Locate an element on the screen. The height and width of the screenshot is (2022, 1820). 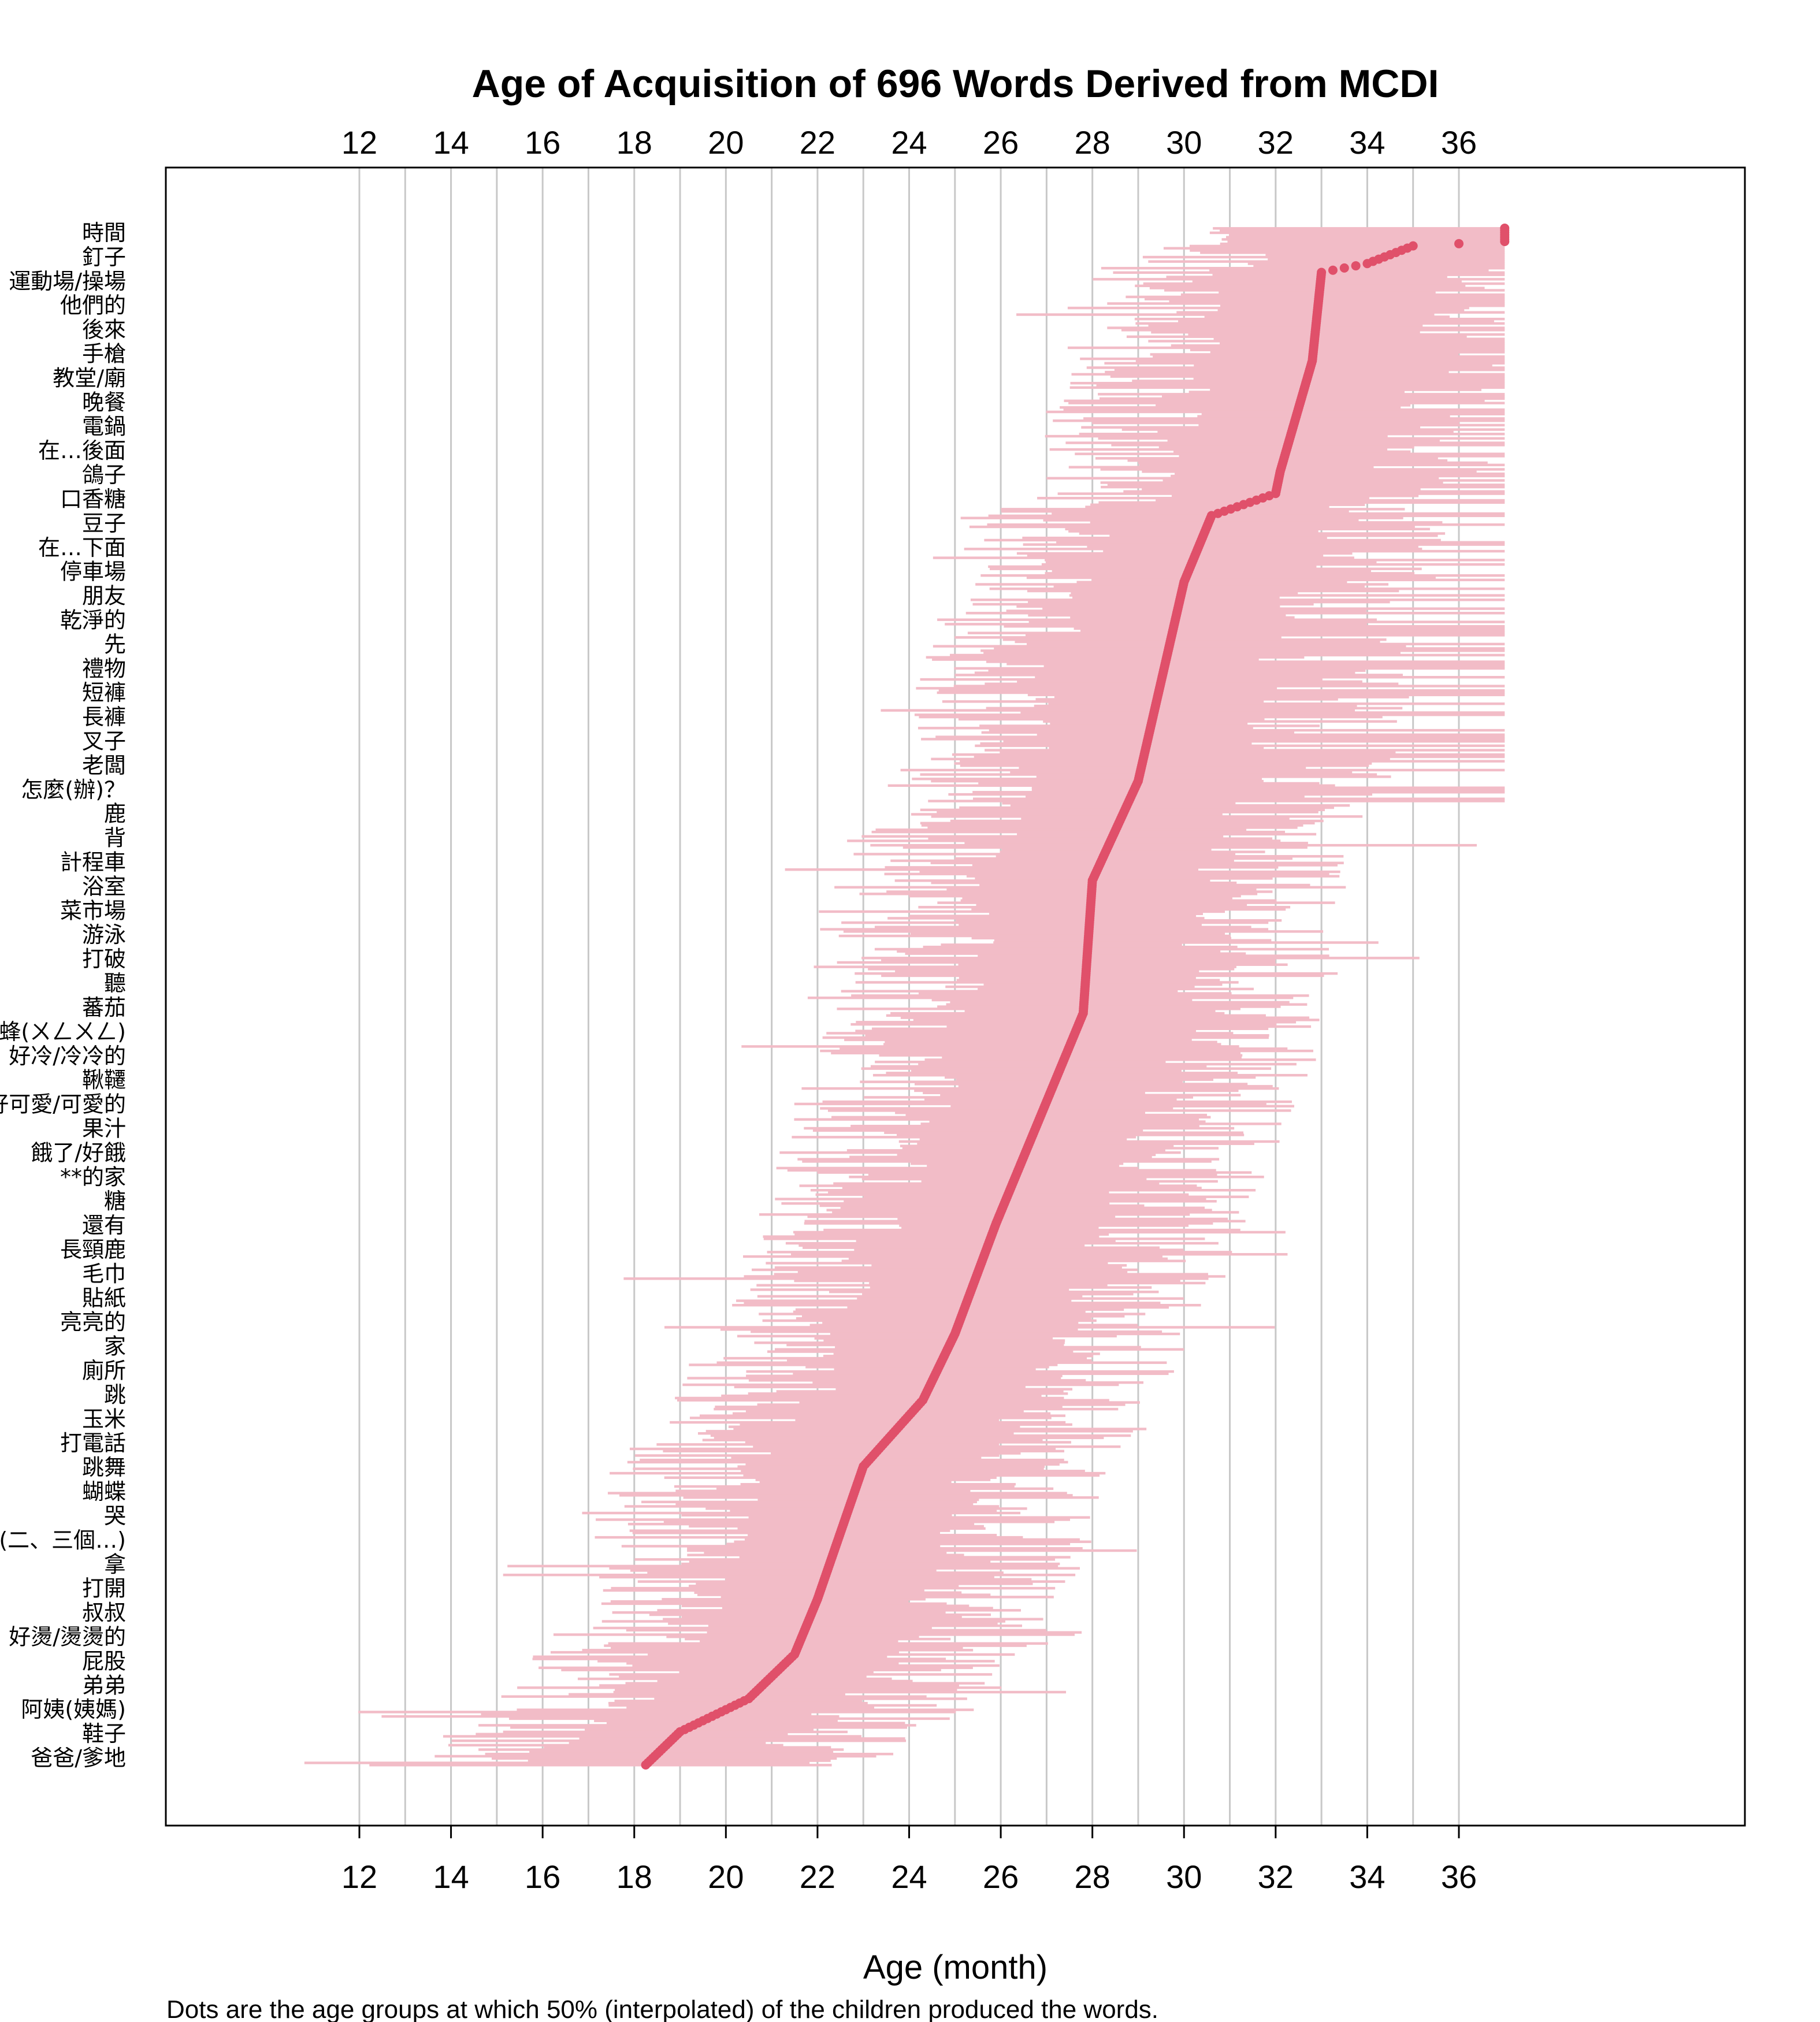
word-label: 跳 is located at coordinates (115, 1395).